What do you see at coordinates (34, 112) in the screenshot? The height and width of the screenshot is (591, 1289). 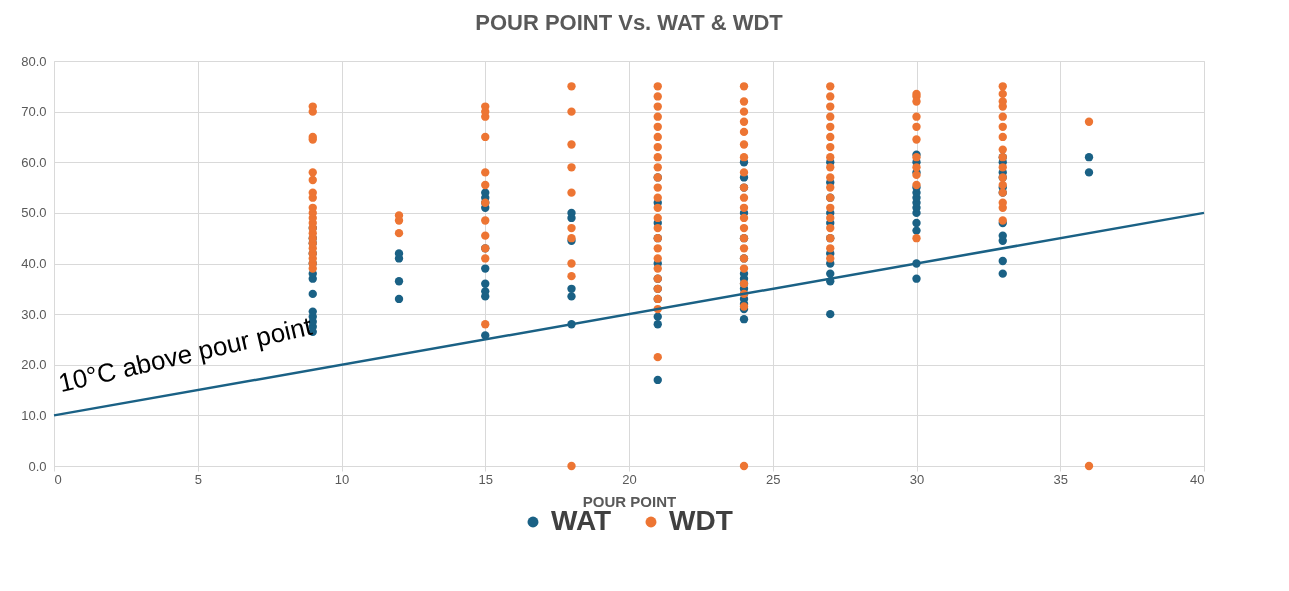 I see `y-tick-label: 70.0` at bounding box center [34, 112].